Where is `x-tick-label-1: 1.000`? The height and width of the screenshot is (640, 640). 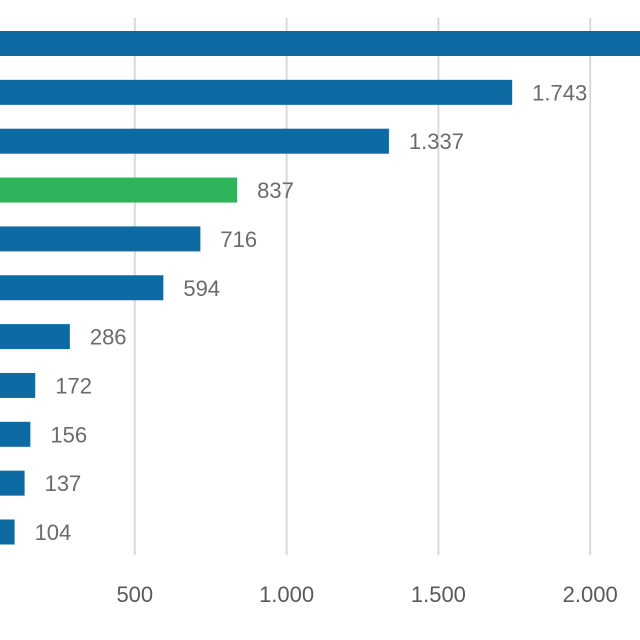 x-tick-label-1: 1.000 is located at coordinates (286, 594).